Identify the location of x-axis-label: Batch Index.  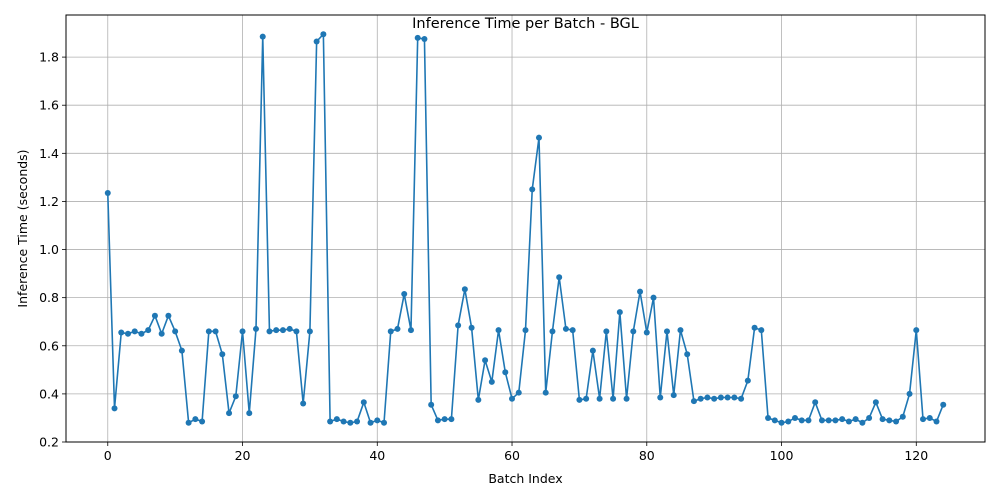
(525, 478).